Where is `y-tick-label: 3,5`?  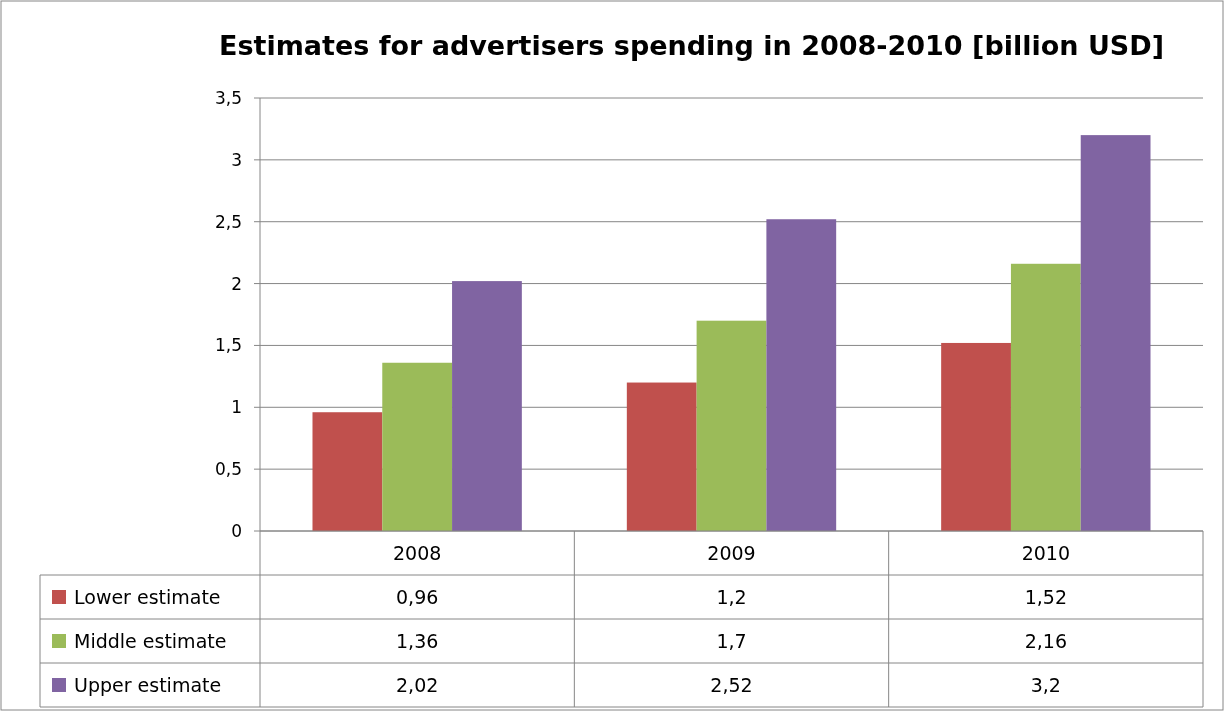
y-tick-label: 3,5 is located at coordinates (228, 97).